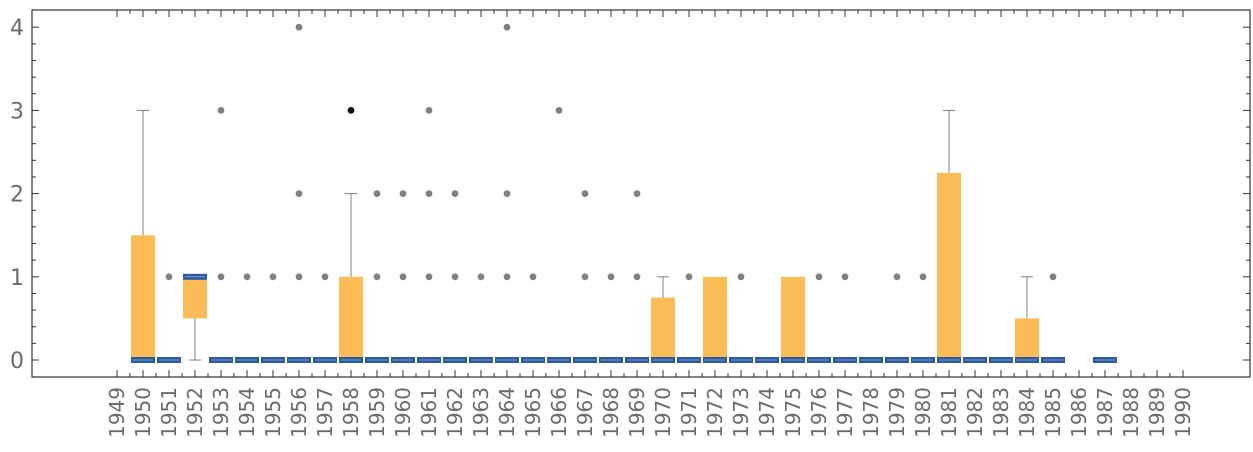 The image size is (1253, 452). Describe the element at coordinates (533, 360) in the screenshot. I see `box-1965` at that location.